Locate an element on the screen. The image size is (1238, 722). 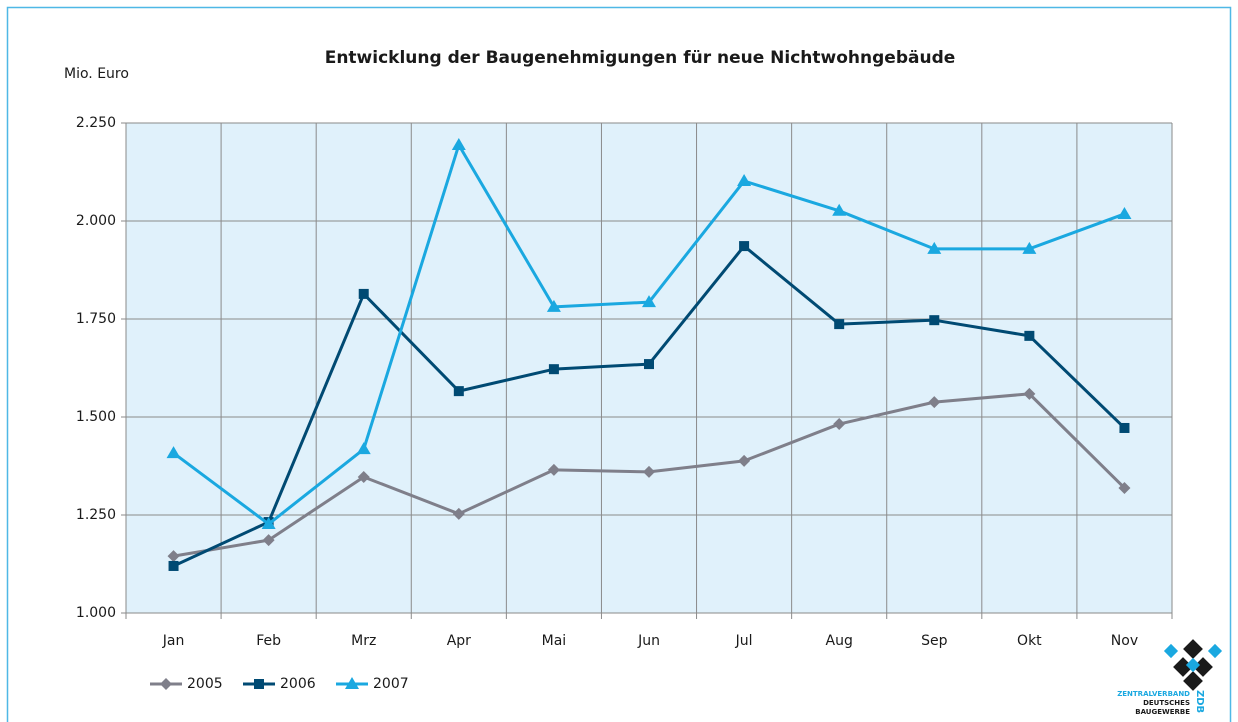
x-tick-label: Feb is located at coordinates (268, 641).